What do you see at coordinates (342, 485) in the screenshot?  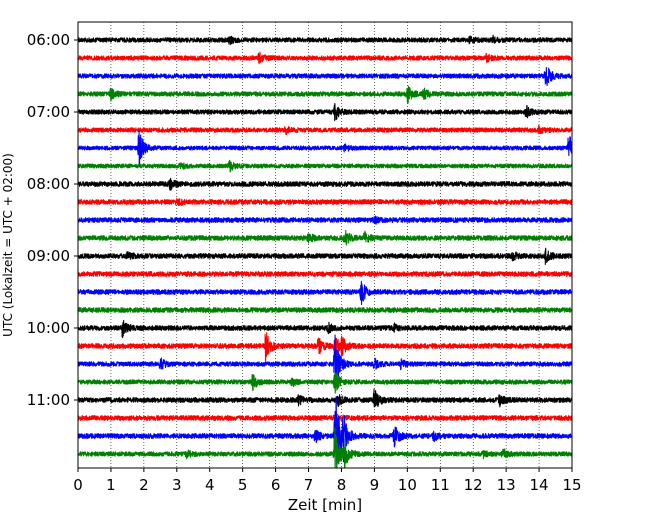 I see `x-tick-label: 8` at bounding box center [342, 485].